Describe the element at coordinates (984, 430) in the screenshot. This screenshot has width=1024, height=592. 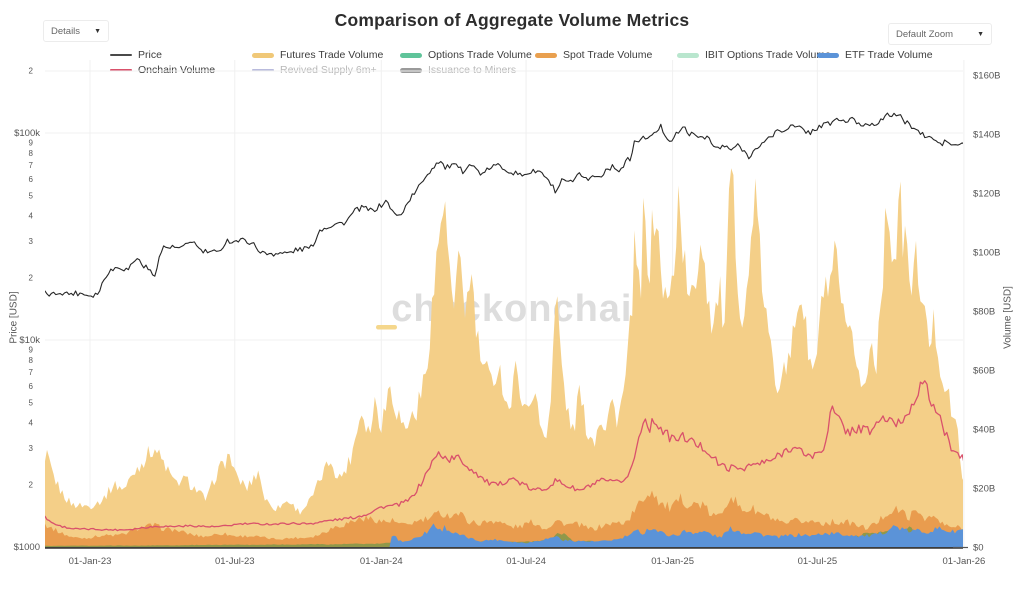
I see `volume-axis-tick: $40B` at that location.